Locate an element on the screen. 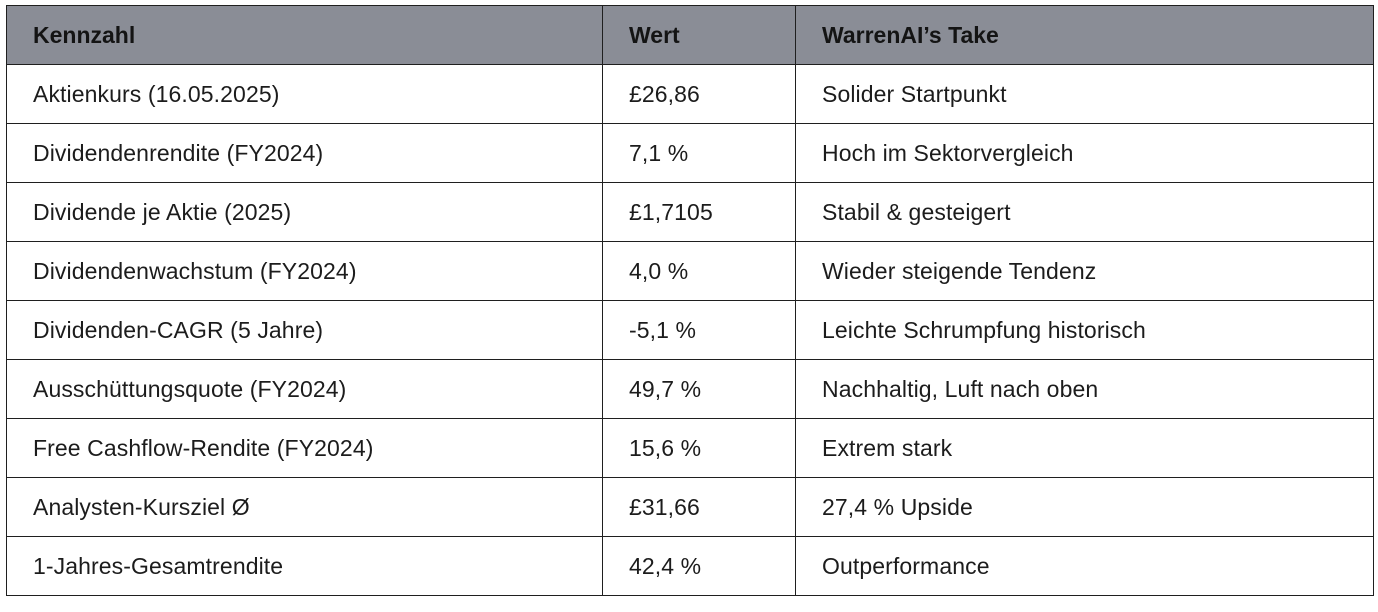  cell-take: Extrem stark is located at coordinates (1084, 448).